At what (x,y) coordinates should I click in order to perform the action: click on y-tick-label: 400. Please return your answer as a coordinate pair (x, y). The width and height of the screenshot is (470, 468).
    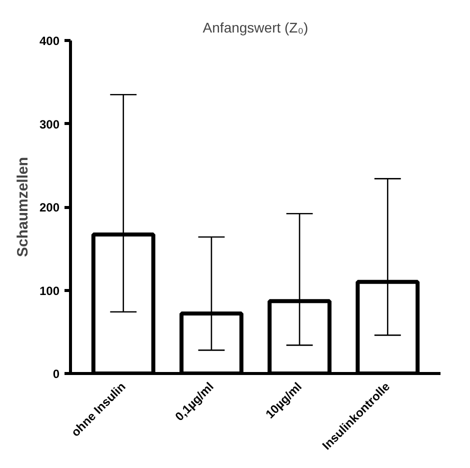
    Looking at the image, I should click on (49, 41).